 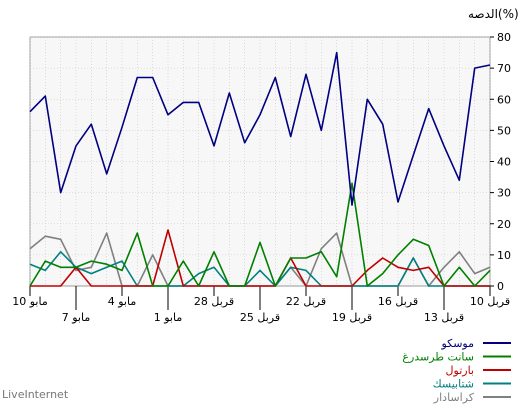 I want to click on y-tick-label: 20, so click(x=504, y=224).